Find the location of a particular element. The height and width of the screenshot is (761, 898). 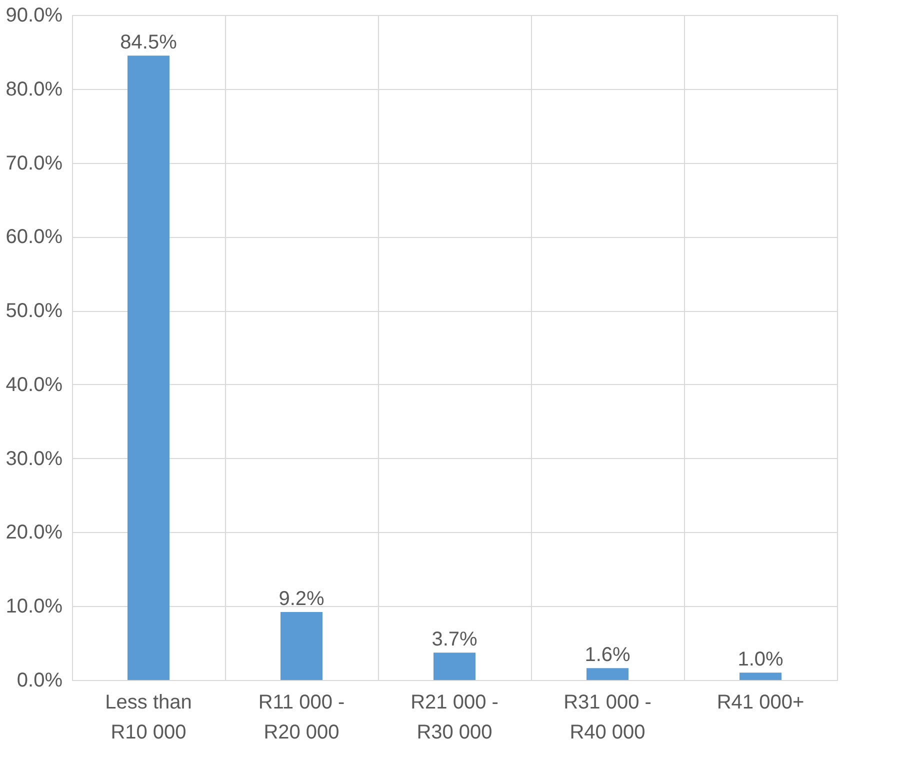

x-tick-label: R31 000 - R40 000 is located at coordinates (608, 718).